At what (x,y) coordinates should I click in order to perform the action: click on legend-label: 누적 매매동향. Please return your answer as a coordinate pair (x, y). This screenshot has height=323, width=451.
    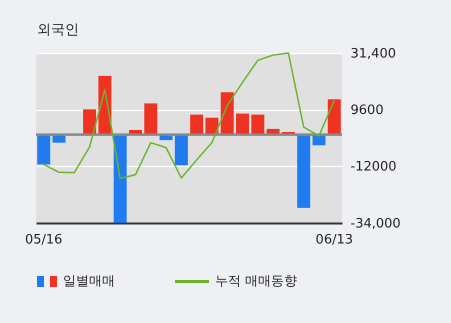
    Looking at the image, I should click on (256, 281).